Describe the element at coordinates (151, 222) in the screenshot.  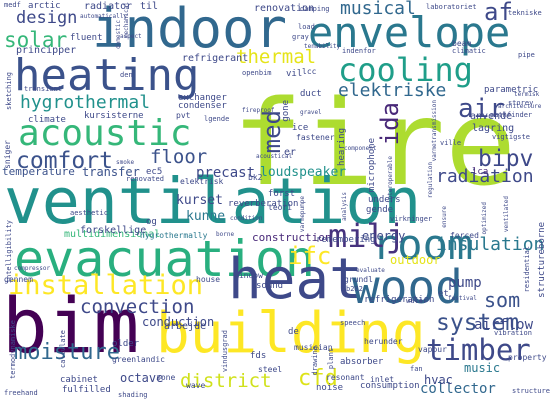
I see `word-og: og` at that location.